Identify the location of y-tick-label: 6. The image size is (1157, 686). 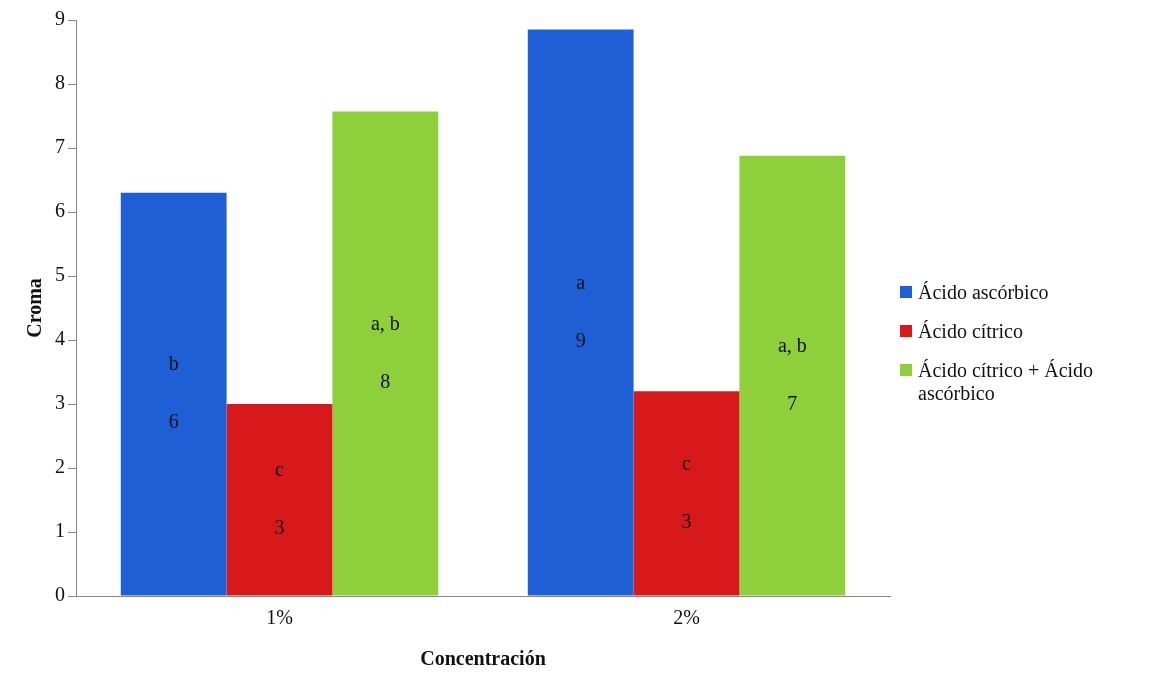
(60, 210).